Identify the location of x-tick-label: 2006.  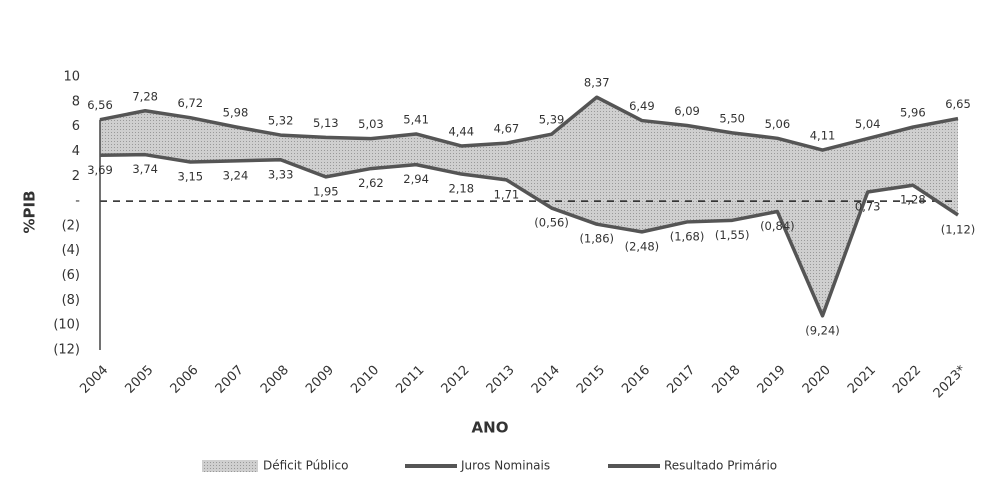
(185, 380).